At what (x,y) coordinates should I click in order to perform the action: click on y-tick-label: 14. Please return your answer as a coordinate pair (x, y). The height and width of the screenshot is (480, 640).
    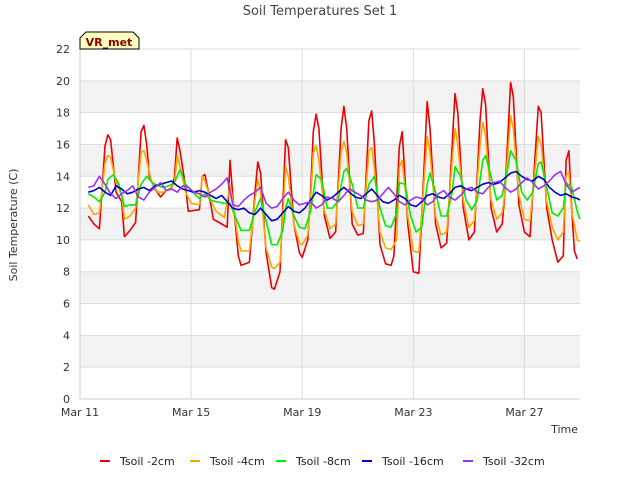
    Looking at the image, I should click on (63, 176).